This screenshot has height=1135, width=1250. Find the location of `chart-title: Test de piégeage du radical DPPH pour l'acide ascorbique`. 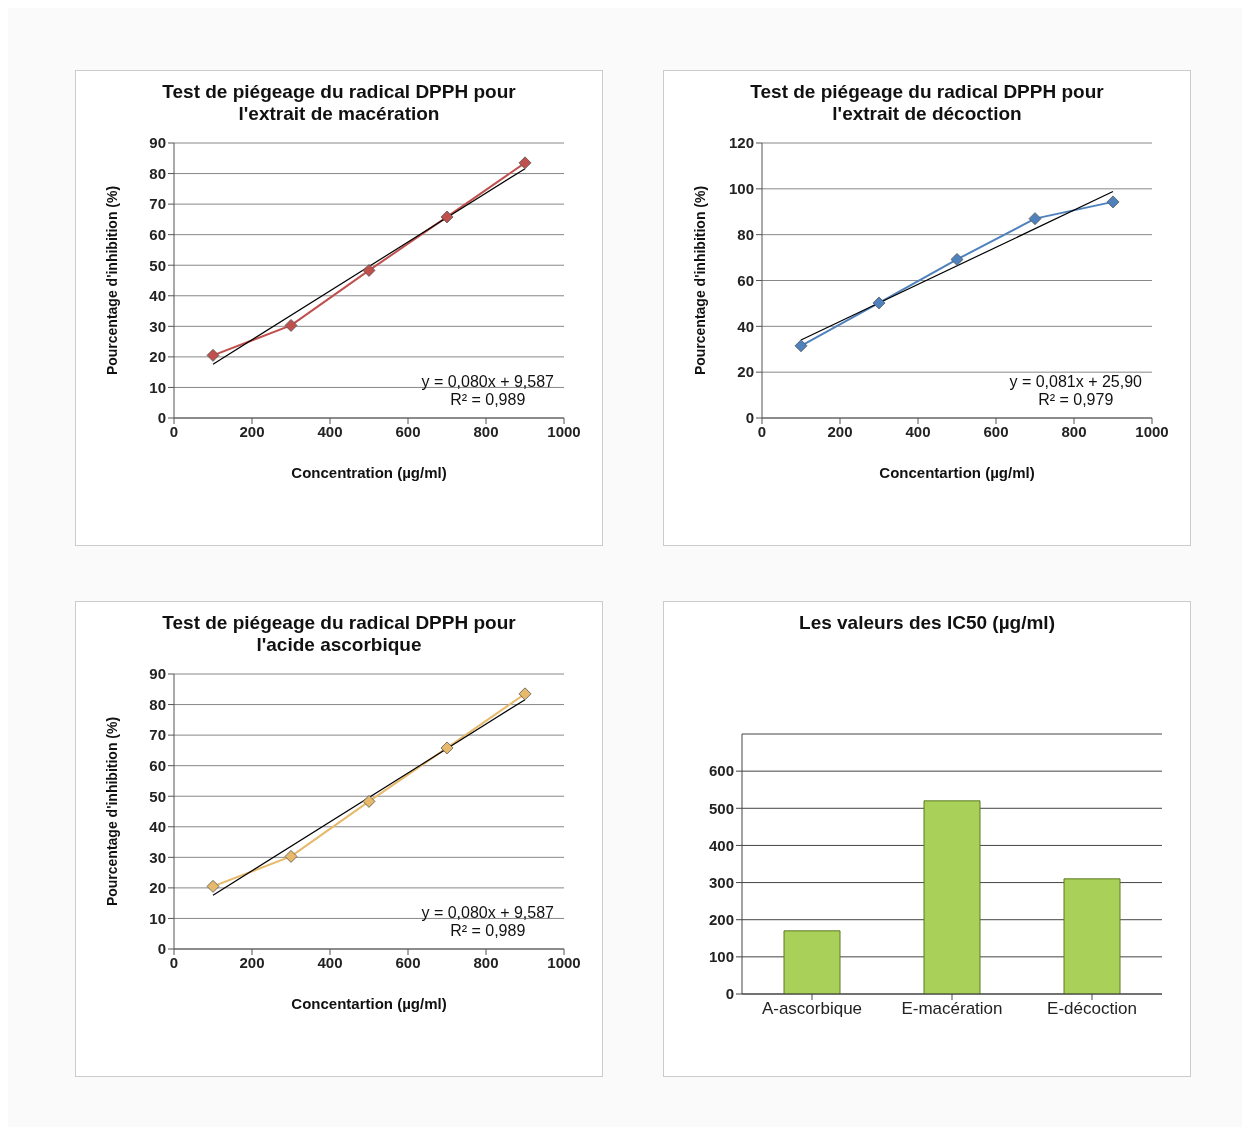

chart-title: Test de piégeage du radical DPPH pour l'acide ascorbique is located at coordinates (339, 634).